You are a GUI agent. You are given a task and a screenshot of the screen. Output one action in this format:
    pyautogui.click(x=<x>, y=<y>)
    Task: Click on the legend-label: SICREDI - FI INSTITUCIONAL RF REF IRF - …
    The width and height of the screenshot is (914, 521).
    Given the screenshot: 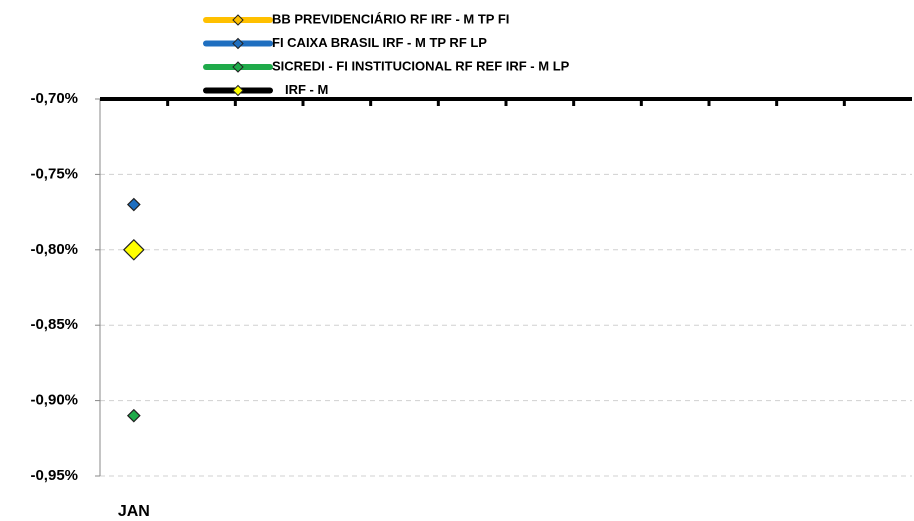 What is the action you would take?
    pyautogui.click(x=421, y=65)
    